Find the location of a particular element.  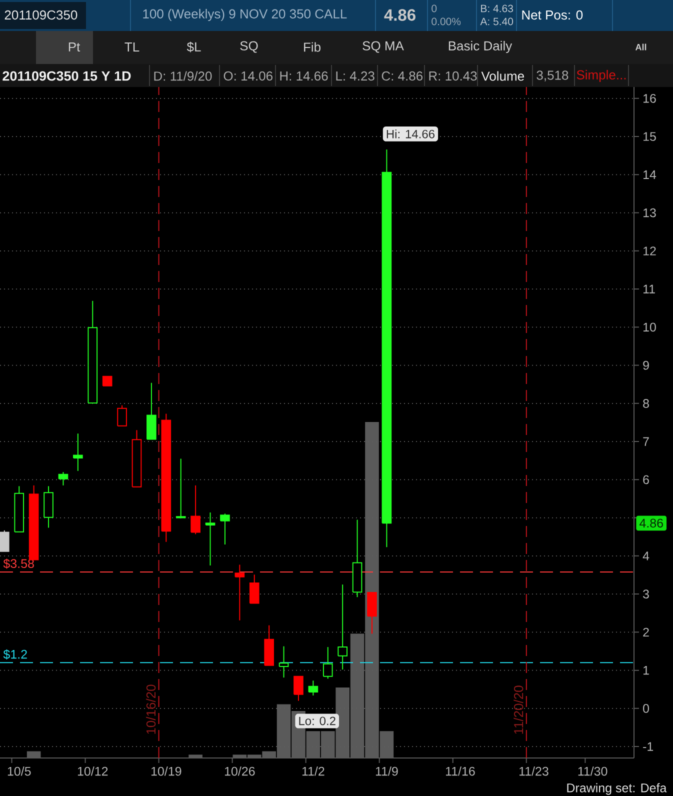

x-tick-label: 10/12 is located at coordinates (93, 771).